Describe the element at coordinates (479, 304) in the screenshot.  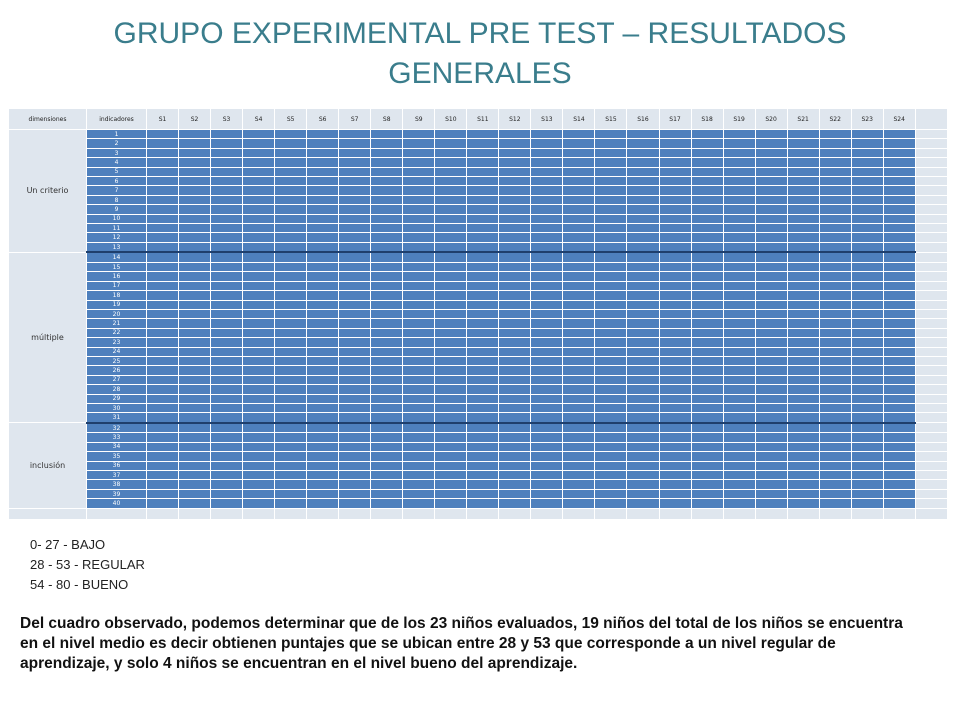
I see `table-row: 19` at that location.